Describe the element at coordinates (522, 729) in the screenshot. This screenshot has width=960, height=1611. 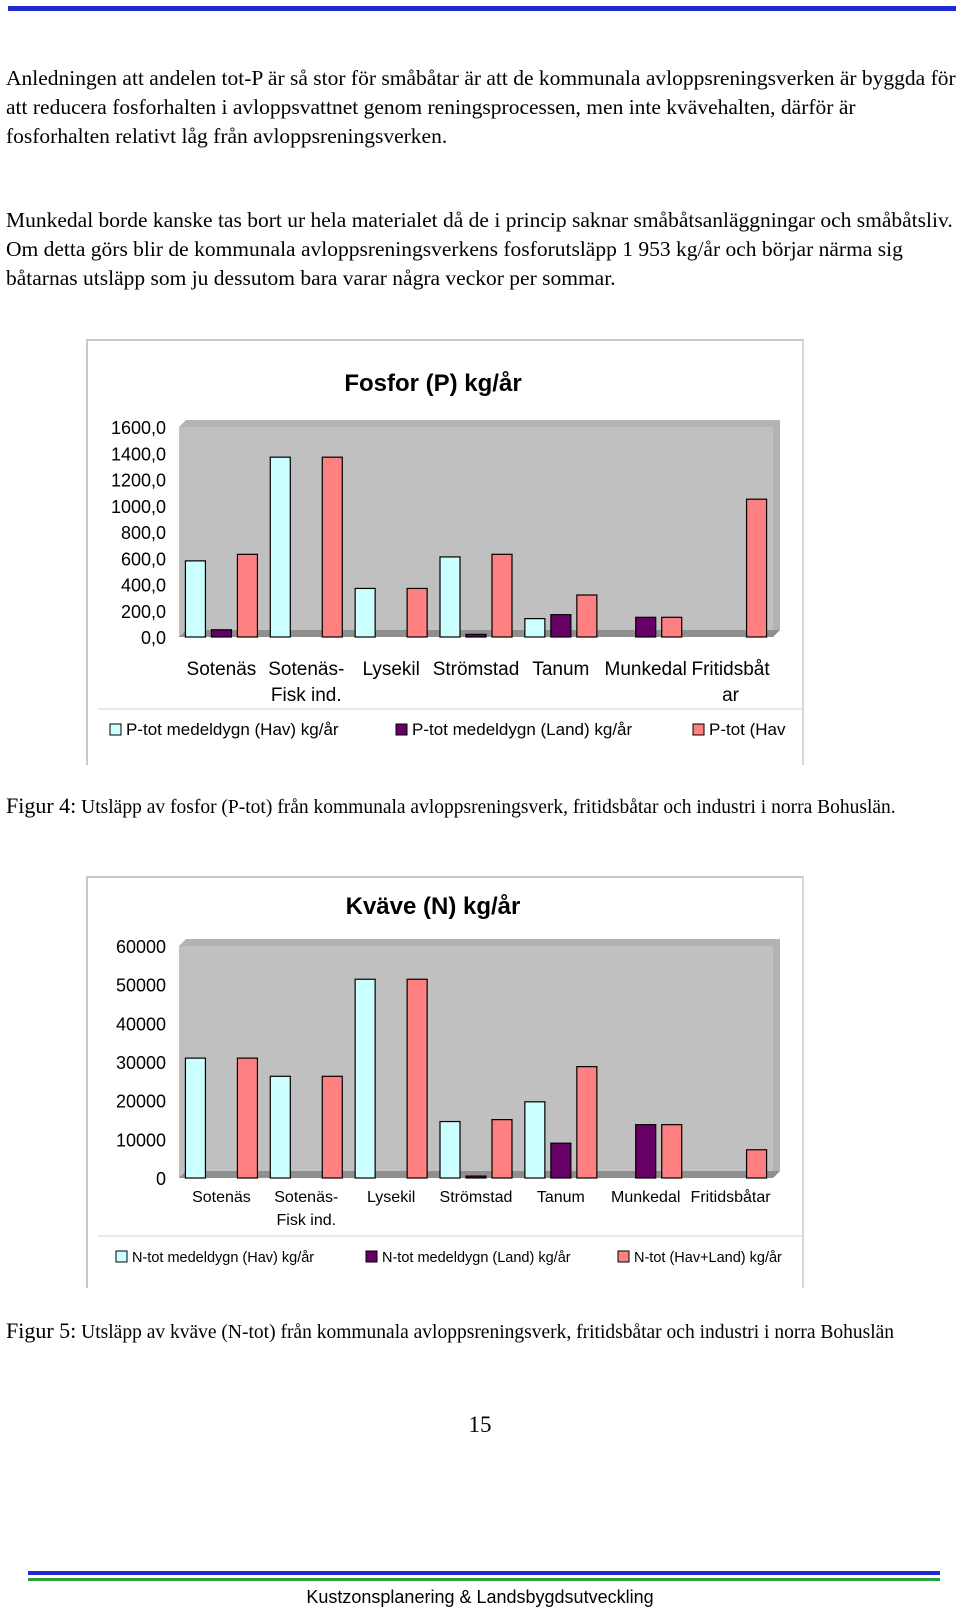
I see `legend-label-land: P-tot medeldygn (Land) kg/år` at that location.